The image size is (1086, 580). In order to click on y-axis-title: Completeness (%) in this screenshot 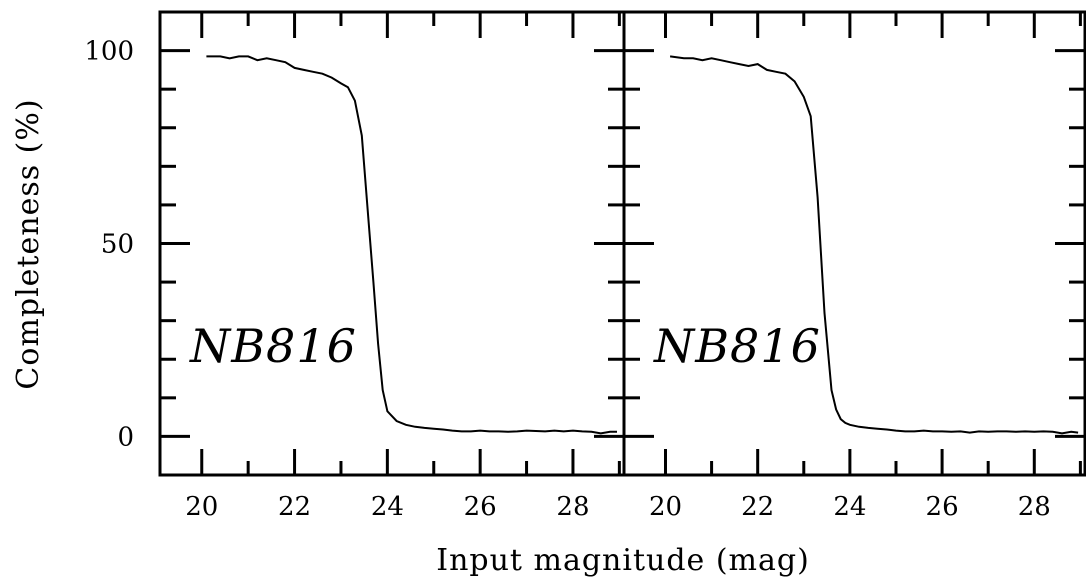, I will do `click(28, 243)`.